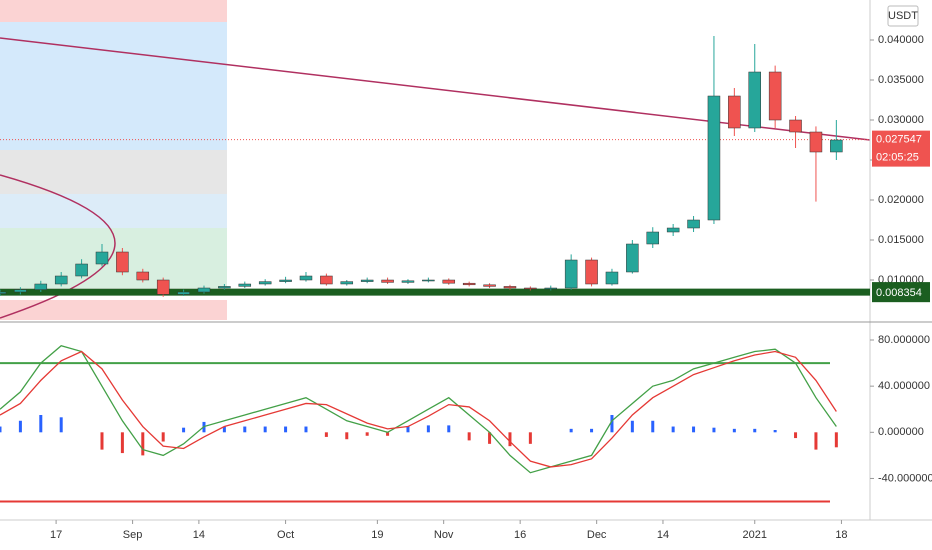 The image size is (932, 550). I want to click on x-tick-label: 17, so click(56, 535).